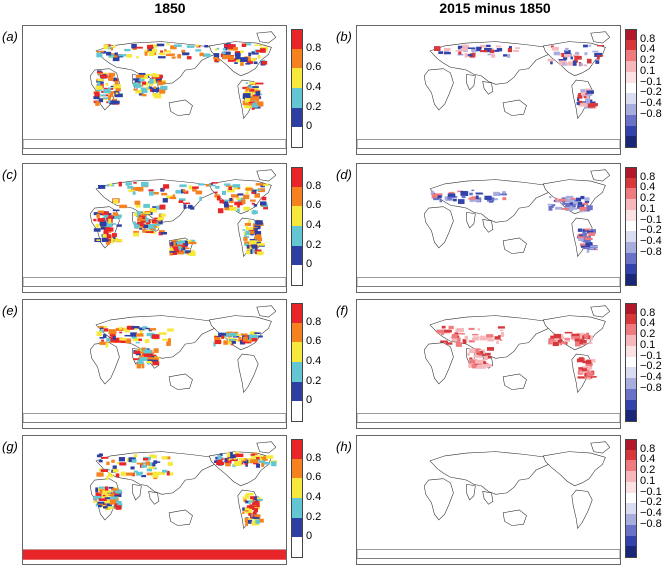  What do you see at coordinates (488, 90) in the screenshot?
I see `map-panel-b` at bounding box center [488, 90].